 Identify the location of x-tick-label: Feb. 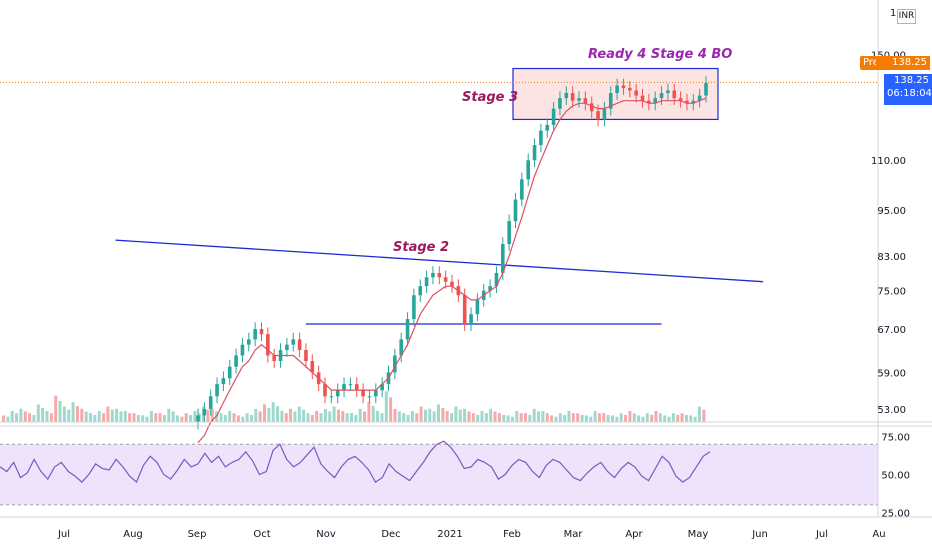
(512, 534).